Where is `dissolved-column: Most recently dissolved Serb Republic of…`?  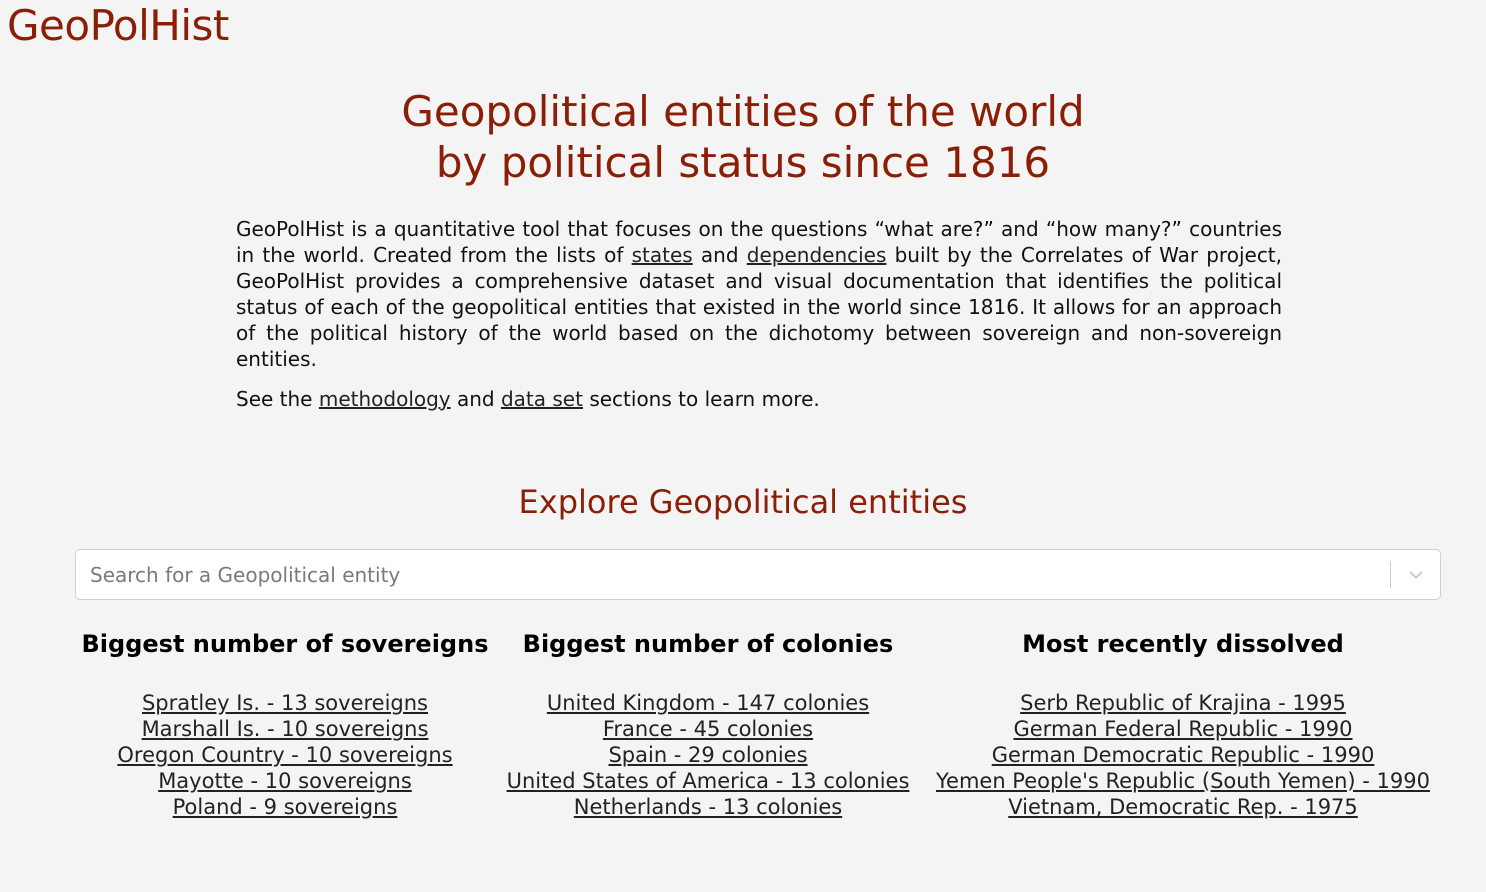 dissolved-column: Most recently dissolved Serb Republic of… is located at coordinates (1183, 722).